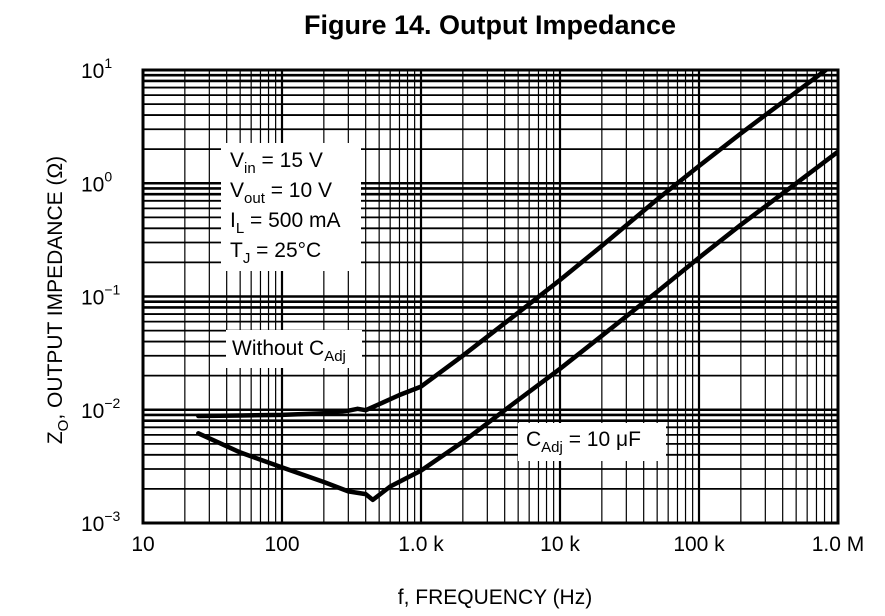 This screenshot has height=616, width=885. Describe the element at coordinates (276, 163) in the screenshot. I see `condition-vin: Vin = 15 V` at that location.